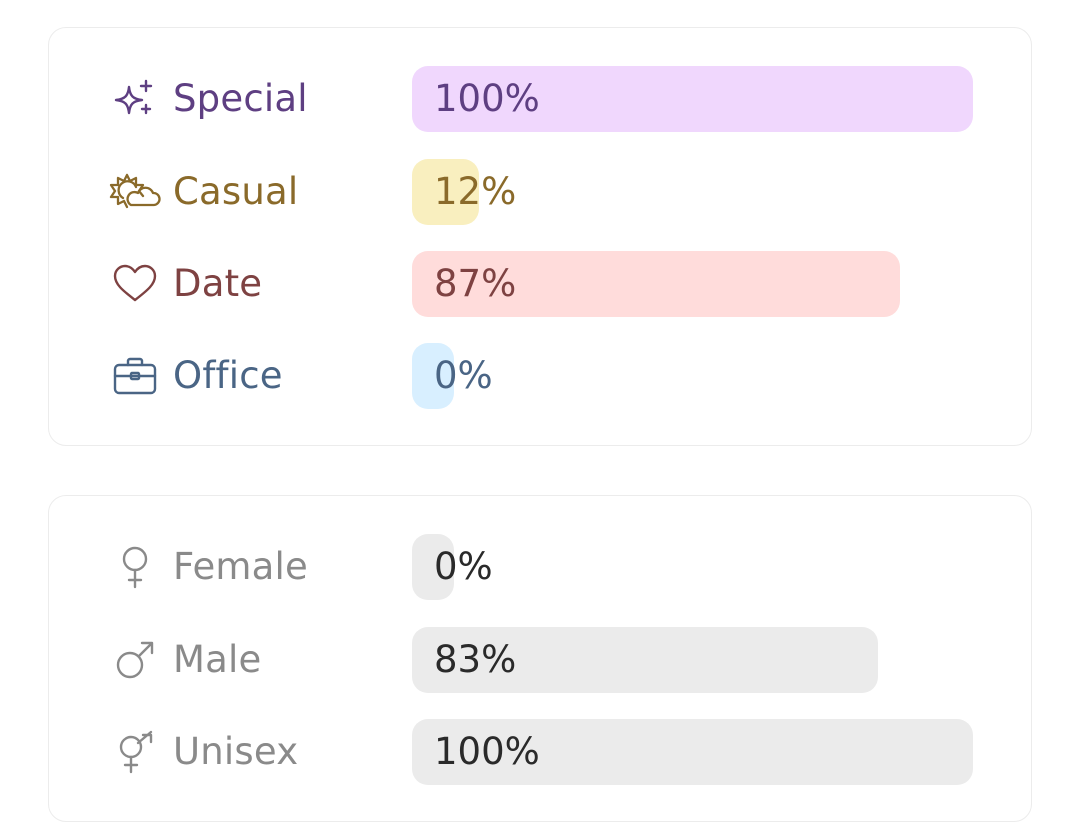 The height and width of the screenshot is (839, 1080). What do you see at coordinates (135, 99) in the screenshot?
I see `sparkles-icon` at bounding box center [135, 99].